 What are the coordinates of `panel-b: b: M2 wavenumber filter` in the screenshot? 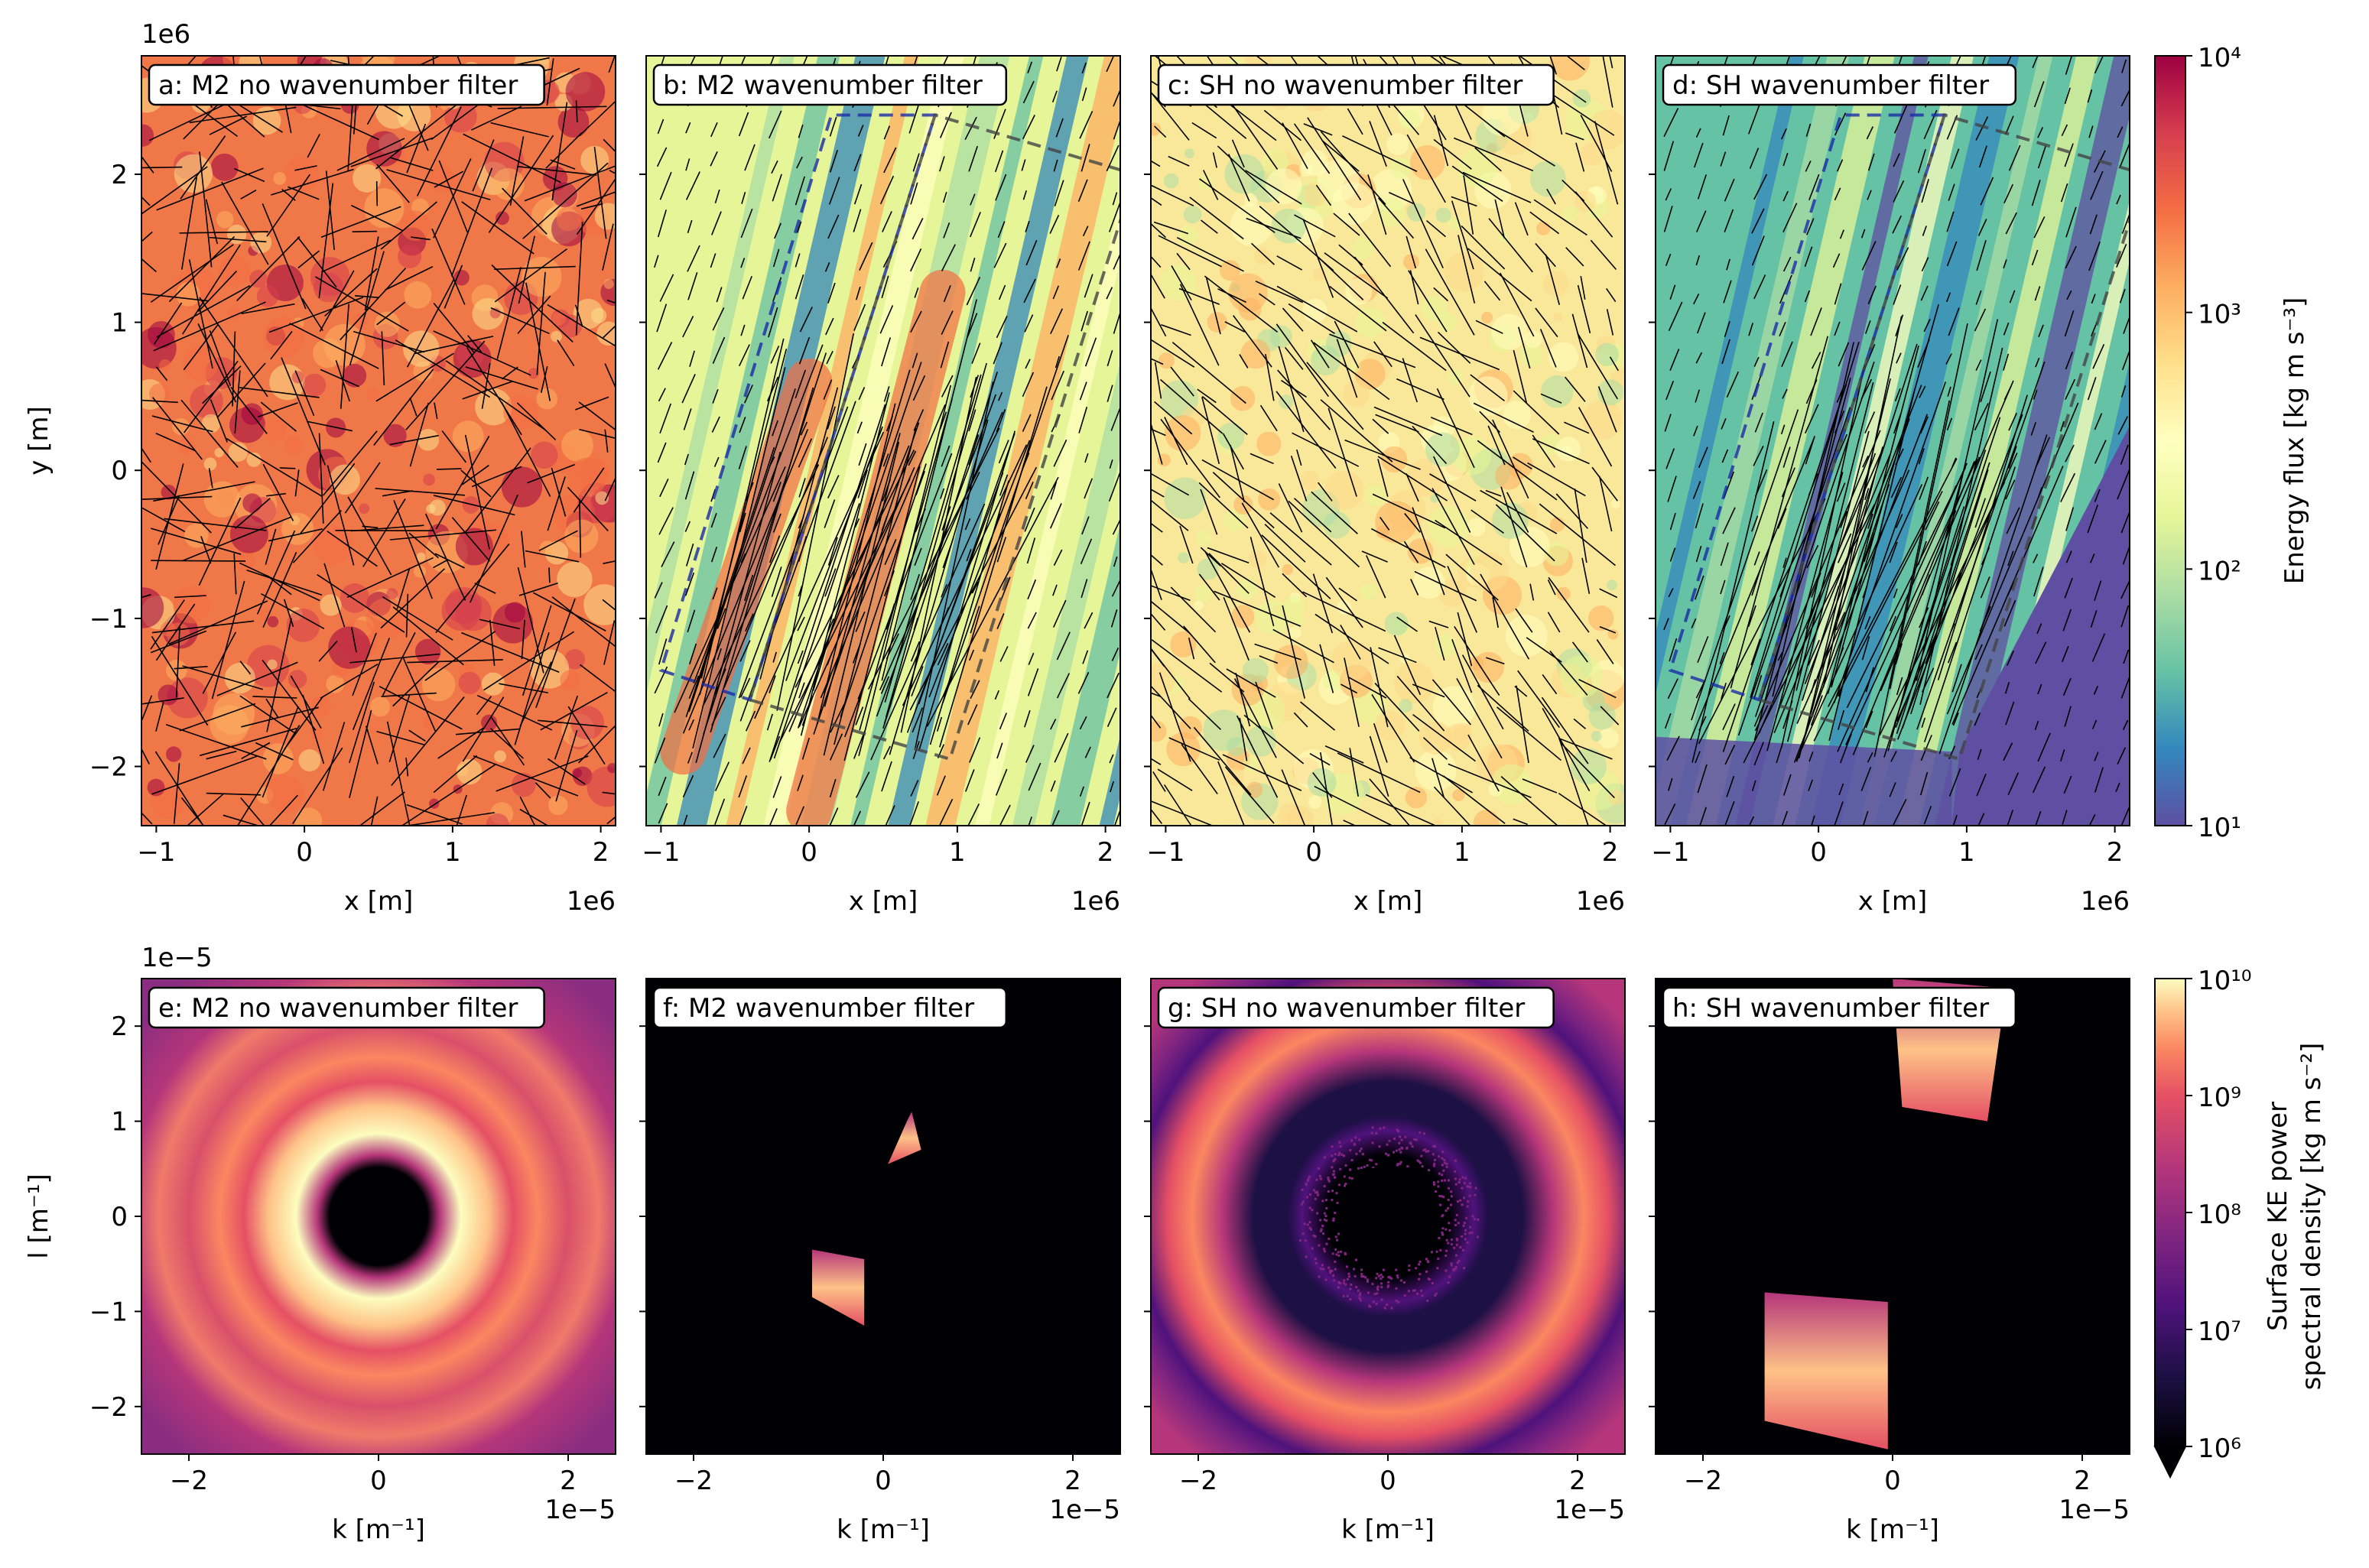 It's located at (880, 444).